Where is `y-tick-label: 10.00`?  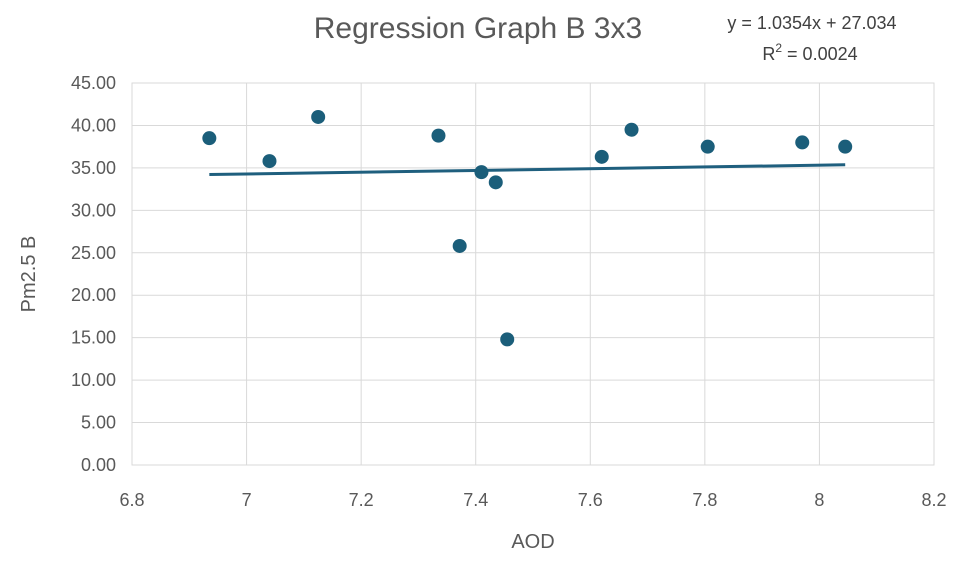 y-tick-label: 10.00 is located at coordinates (93, 380).